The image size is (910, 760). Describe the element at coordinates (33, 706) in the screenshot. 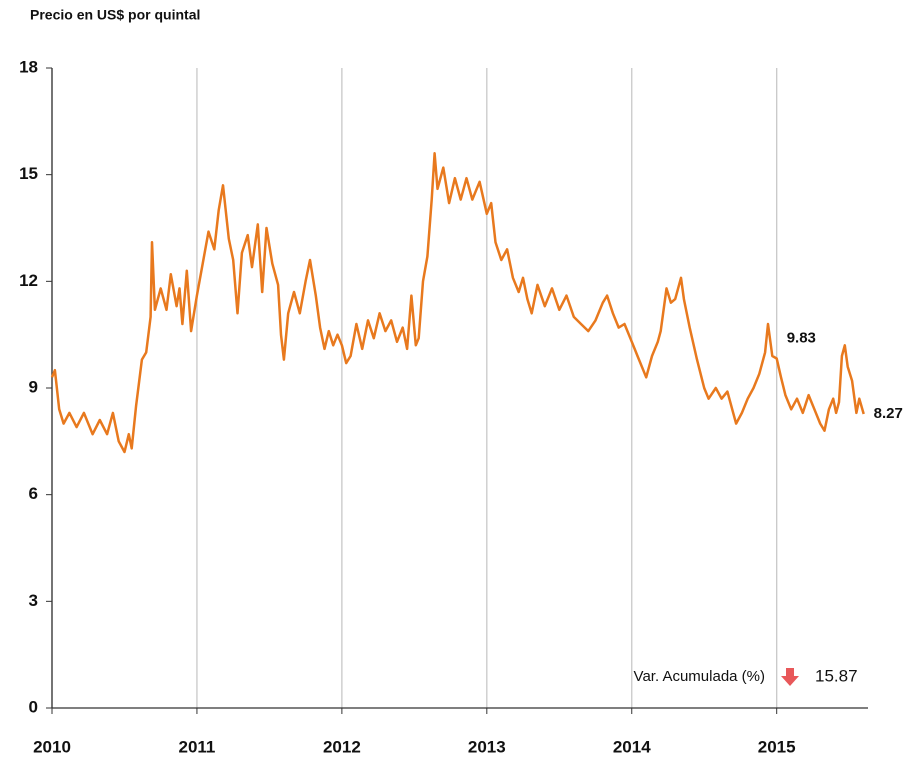

I see `y-tick-label: 0` at that location.